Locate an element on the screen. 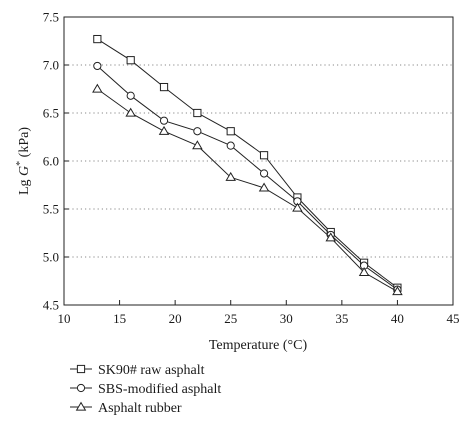 This screenshot has width=474, height=435. y-tick-label: 7.0 is located at coordinates (51, 65).